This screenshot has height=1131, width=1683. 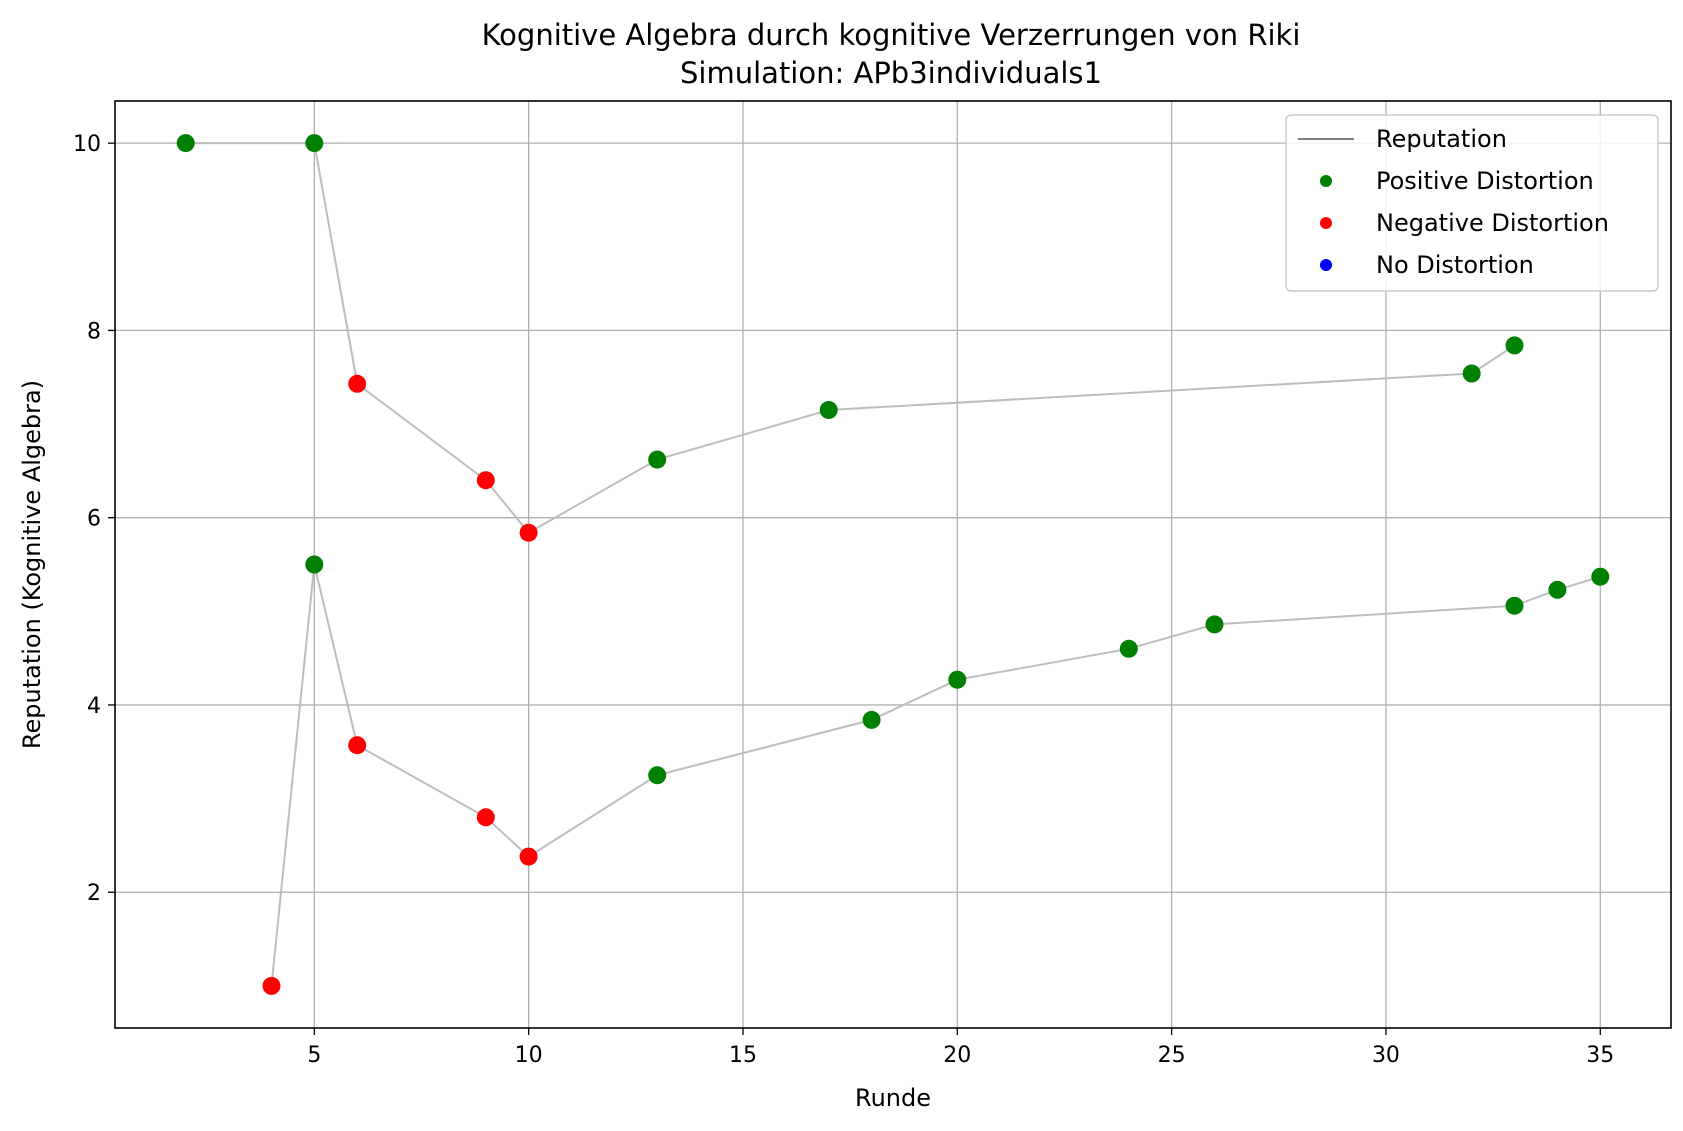 I want to click on y-tick-label: 2, so click(x=94, y=893).